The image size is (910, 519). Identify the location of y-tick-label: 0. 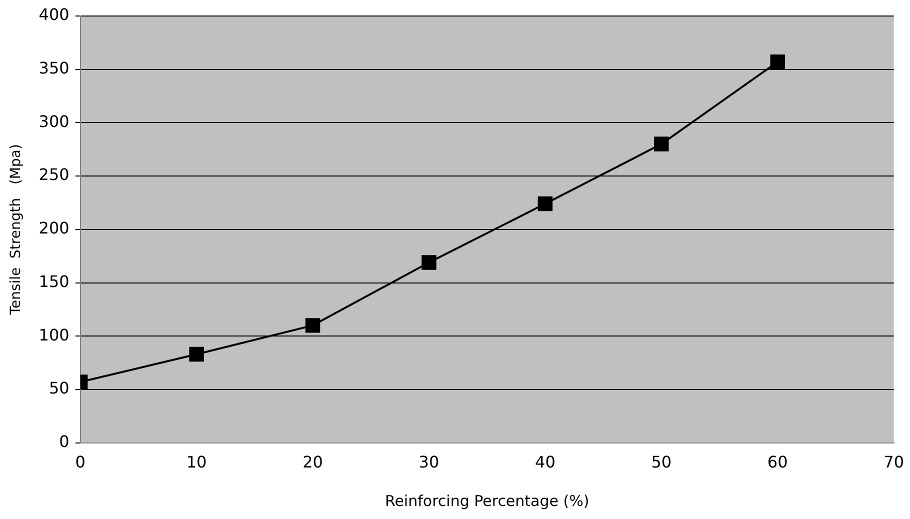
(64, 441).